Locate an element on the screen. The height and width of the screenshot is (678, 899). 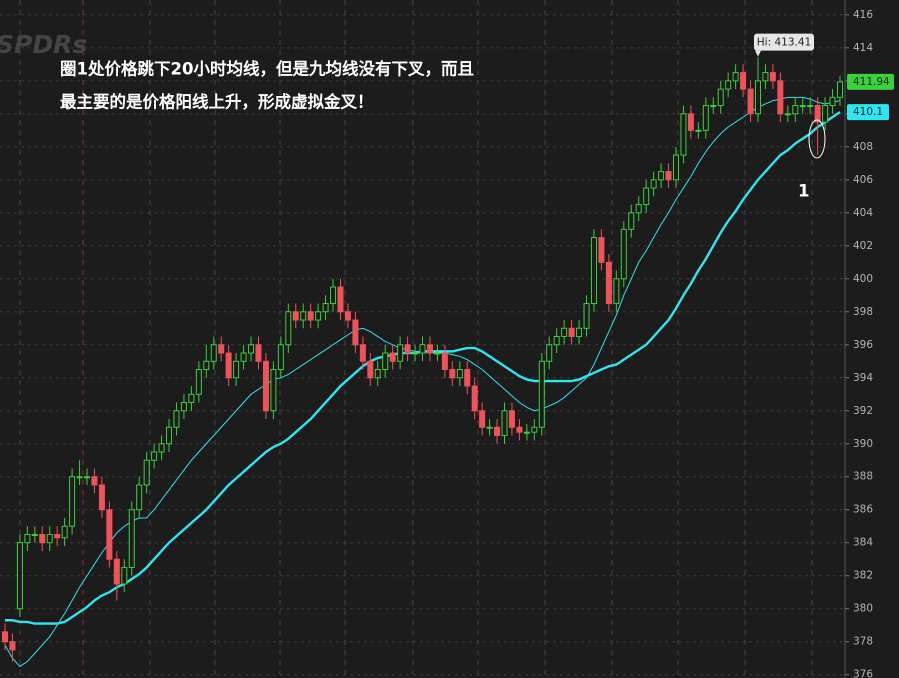
y-tick-label: 390 is located at coordinates (863, 444).